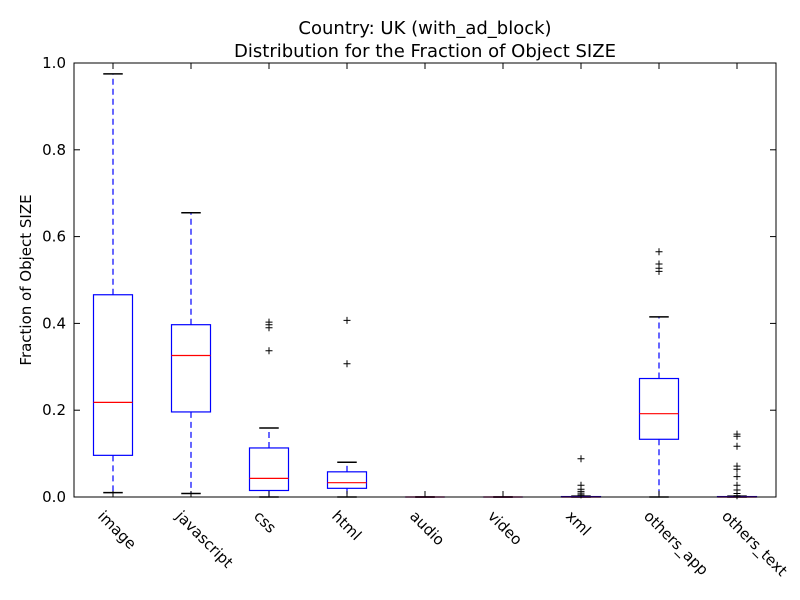  I want to click on x-tick-label: audio, so click(427, 528).